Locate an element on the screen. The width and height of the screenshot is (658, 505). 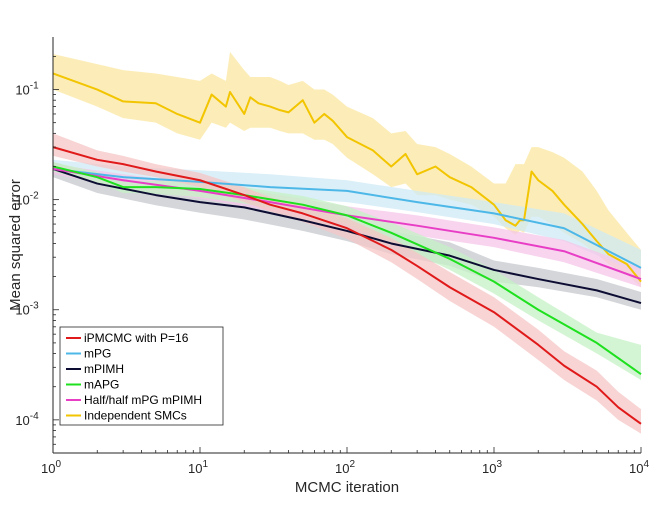
legend-label-mpimh: mPIMH is located at coordinates (104, 369).